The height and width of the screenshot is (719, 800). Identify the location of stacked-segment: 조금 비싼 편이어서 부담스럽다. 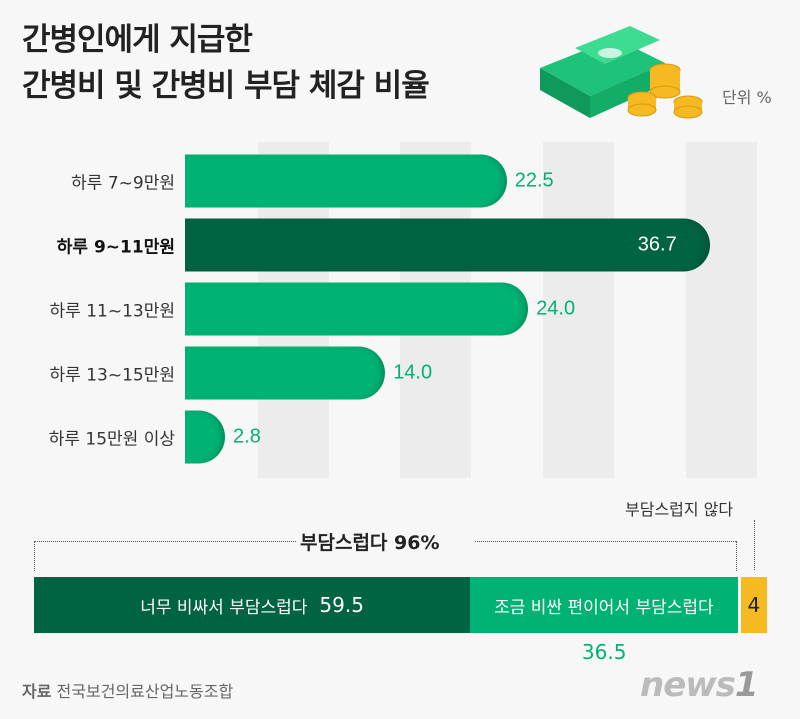
(604, 605).